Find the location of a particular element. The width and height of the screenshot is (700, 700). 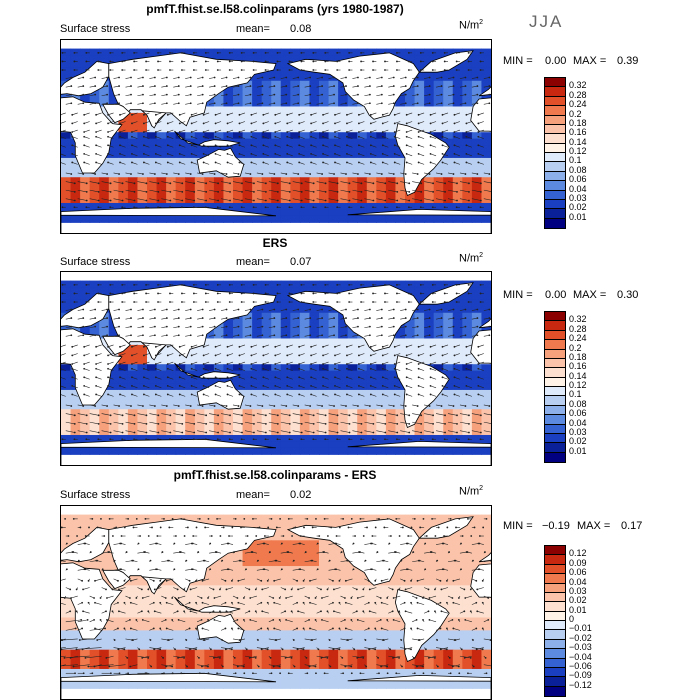

colorbar-tick-label: −0.09 is located at coordinates (580, 675).